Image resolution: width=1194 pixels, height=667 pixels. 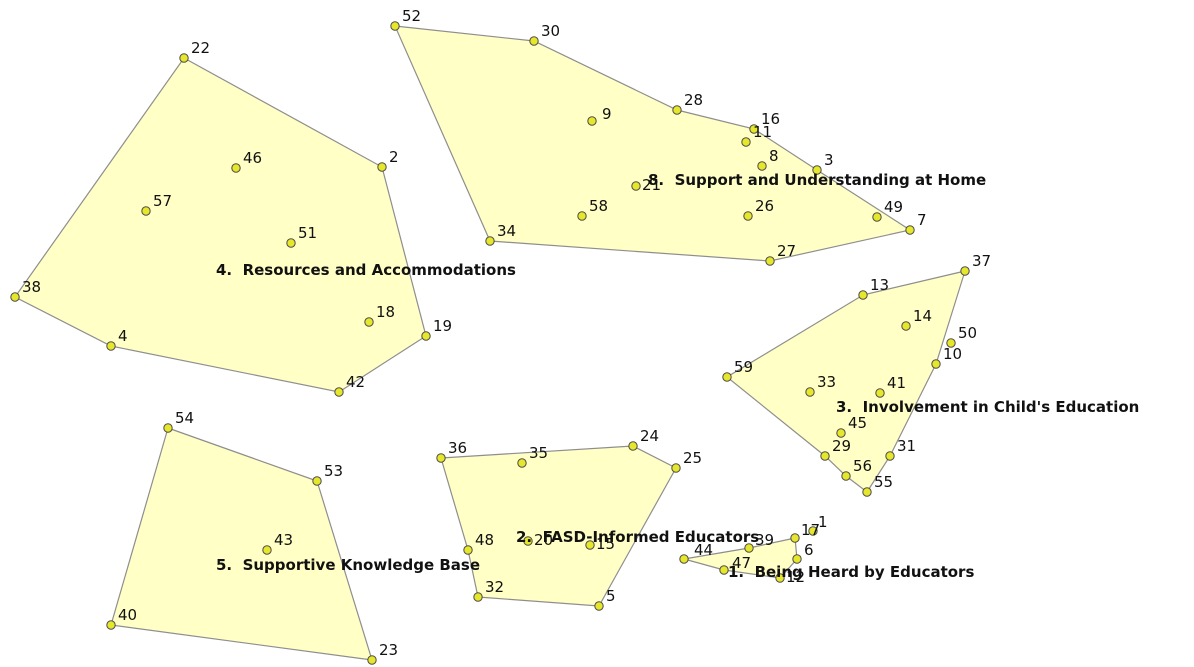 What do you see at coordinates (817, 180) in the screenshot?
I see `cluster-label-c8: 8. Support and Understanding at Home` at bounding box center [817, 180].